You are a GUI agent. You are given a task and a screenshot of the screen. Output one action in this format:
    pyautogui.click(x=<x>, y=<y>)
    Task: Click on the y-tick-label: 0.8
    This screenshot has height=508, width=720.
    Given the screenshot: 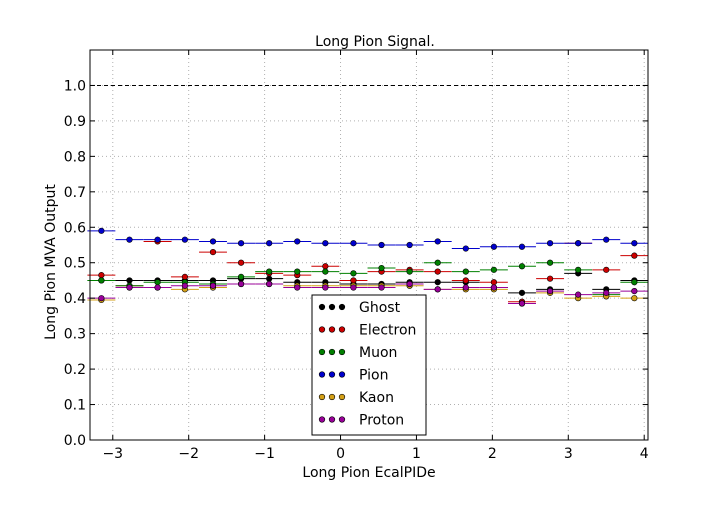 What is the action you would take?
    pyautogui.click(x=75, y=157)
    